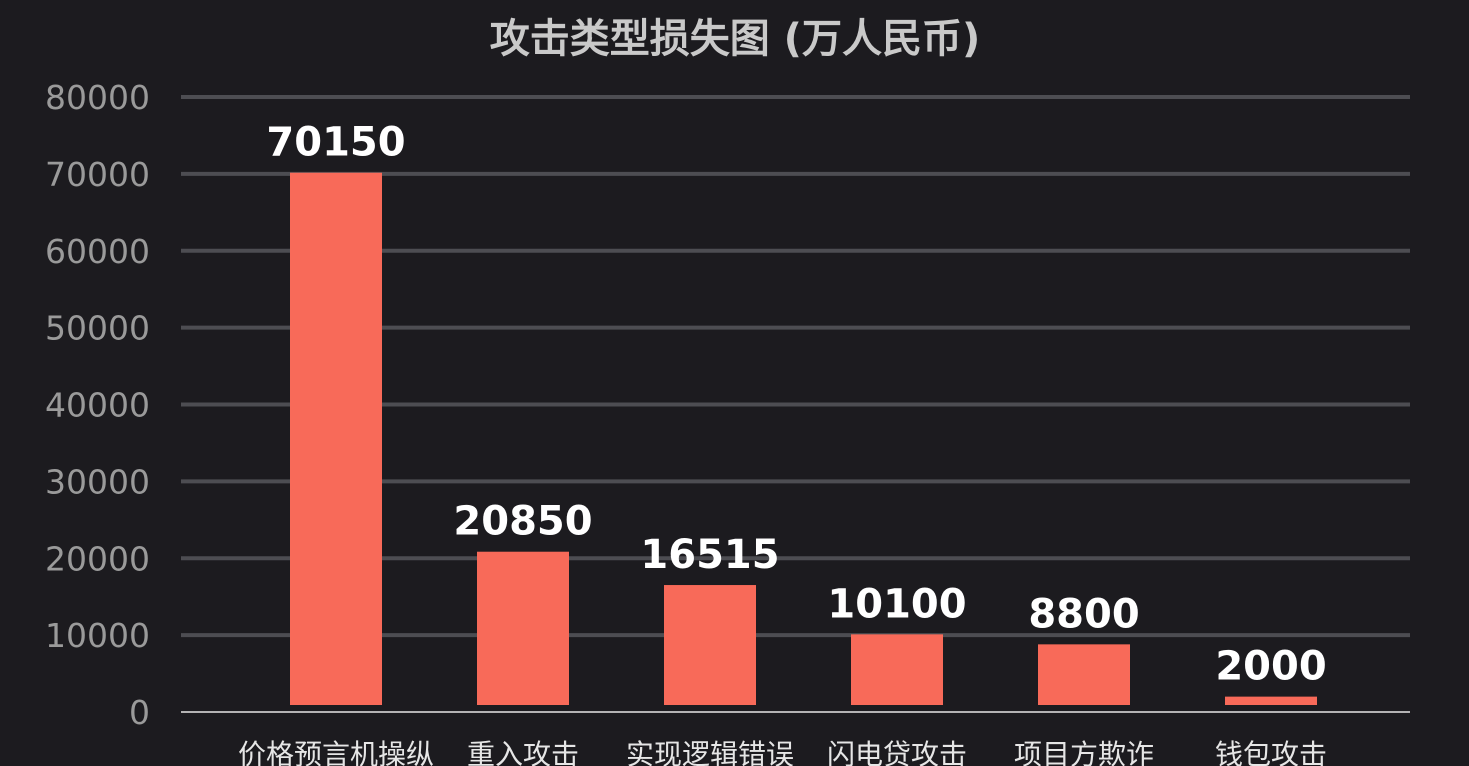 This screenshot has height=766, width=1469. What do you see at coordinates (710, 752) in the screenshot?
I see `x-tick-label: 实现逻辑错误` at bounding box center [710, 752].